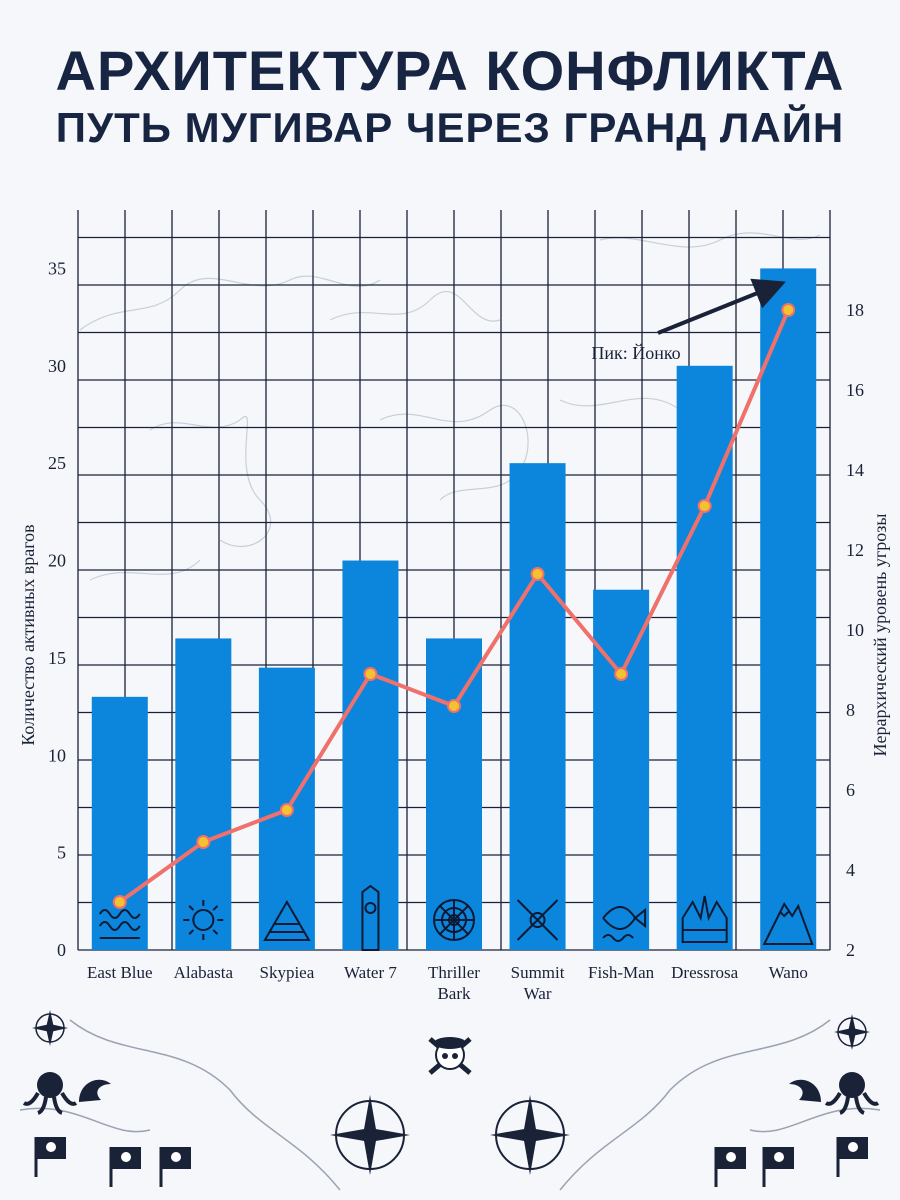  I want to click on left-tick-label: 10, so click(57, 755).